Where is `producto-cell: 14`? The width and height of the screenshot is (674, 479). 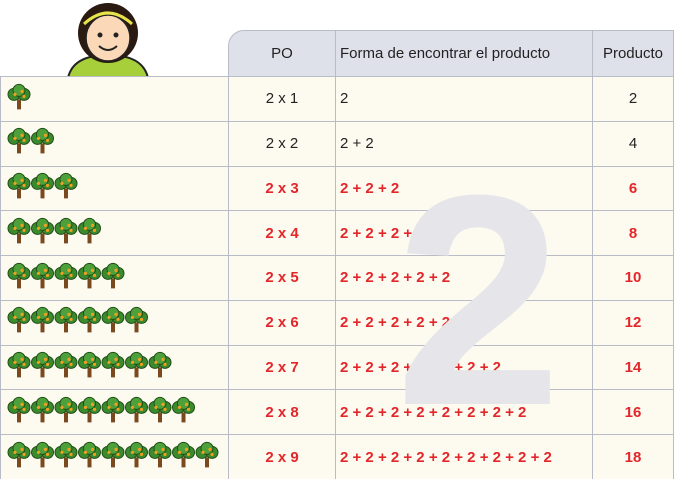
producto-cell: 14 is located at coordinates (633, 367).